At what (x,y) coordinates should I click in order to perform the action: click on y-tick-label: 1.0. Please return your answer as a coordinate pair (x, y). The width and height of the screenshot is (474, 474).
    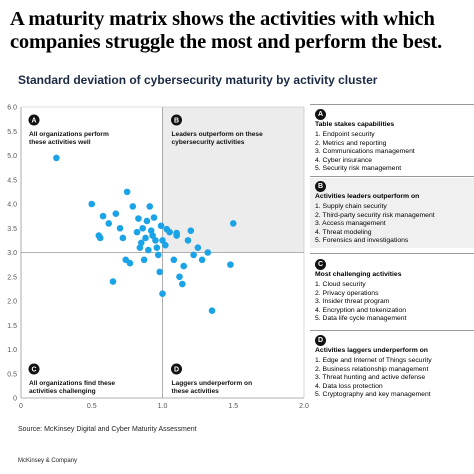
    Looking at the image, I should click on (12, 350).